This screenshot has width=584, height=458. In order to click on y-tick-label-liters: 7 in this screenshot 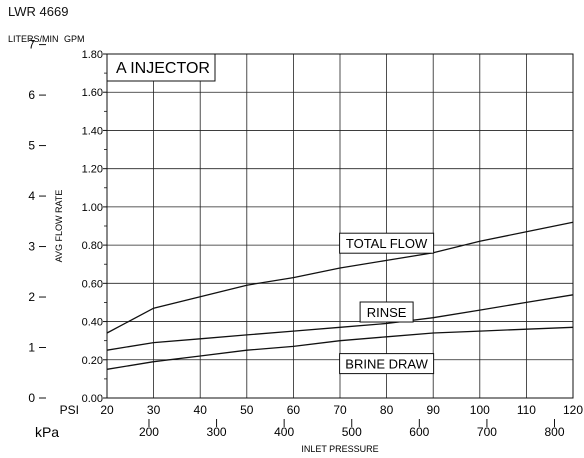, I will do `click(31, 45)`.